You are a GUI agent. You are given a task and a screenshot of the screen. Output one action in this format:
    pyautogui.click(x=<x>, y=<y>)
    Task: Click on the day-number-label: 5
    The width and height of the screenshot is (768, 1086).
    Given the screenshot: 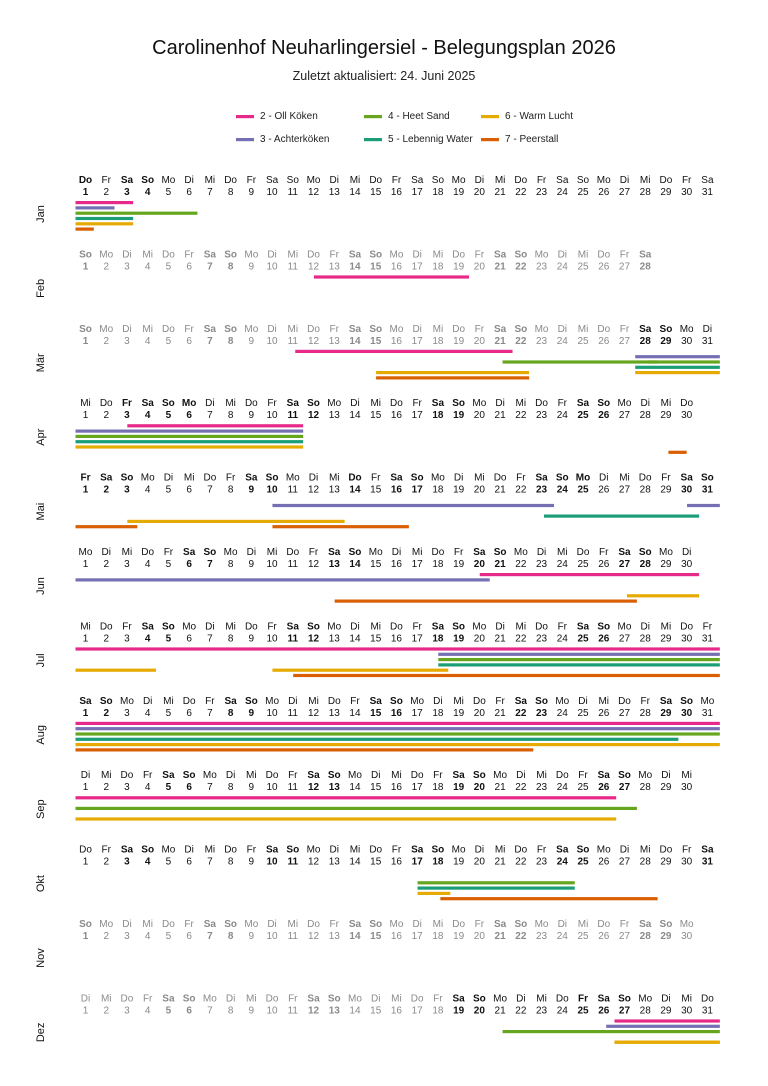 What is the action you would take?
    pyautogui.click(x=169, y=638)
    